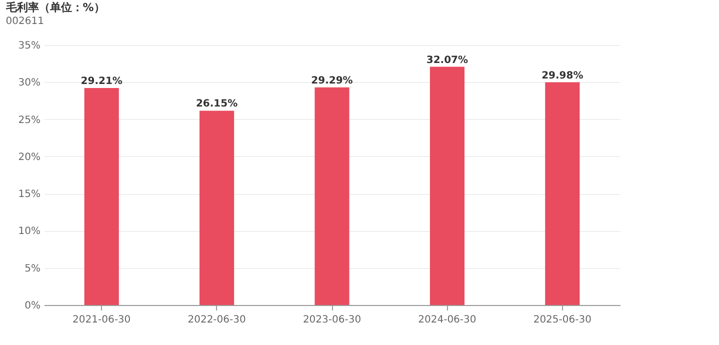 The height and width of the screenshot is (345, 719). I want to click on x-tick-label: 2025-06-30, so click(562, 320).